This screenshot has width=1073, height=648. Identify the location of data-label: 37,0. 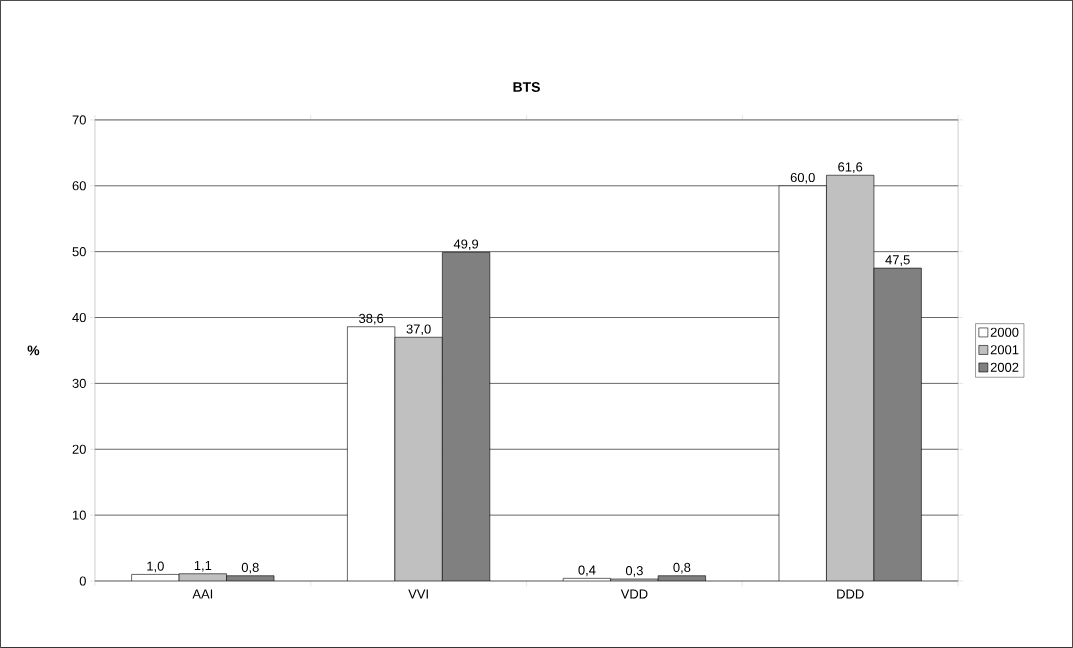
(418, 330).